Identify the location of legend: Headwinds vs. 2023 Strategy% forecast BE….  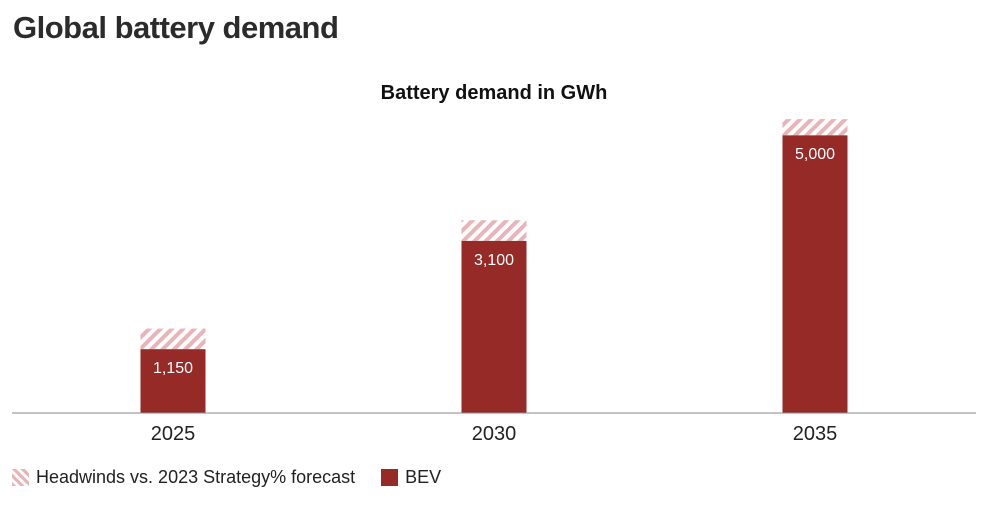
(239, 477).